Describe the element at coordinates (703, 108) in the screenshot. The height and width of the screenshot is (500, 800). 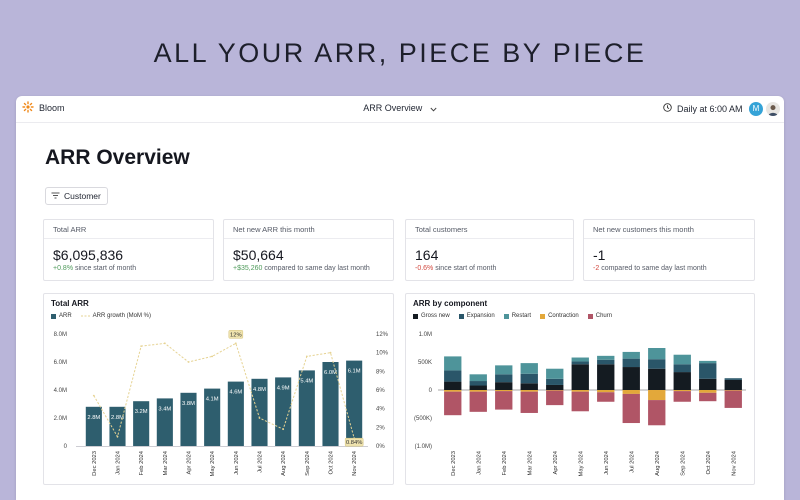
I see `schedule-button: Daily at 6:00 AM` at that location.